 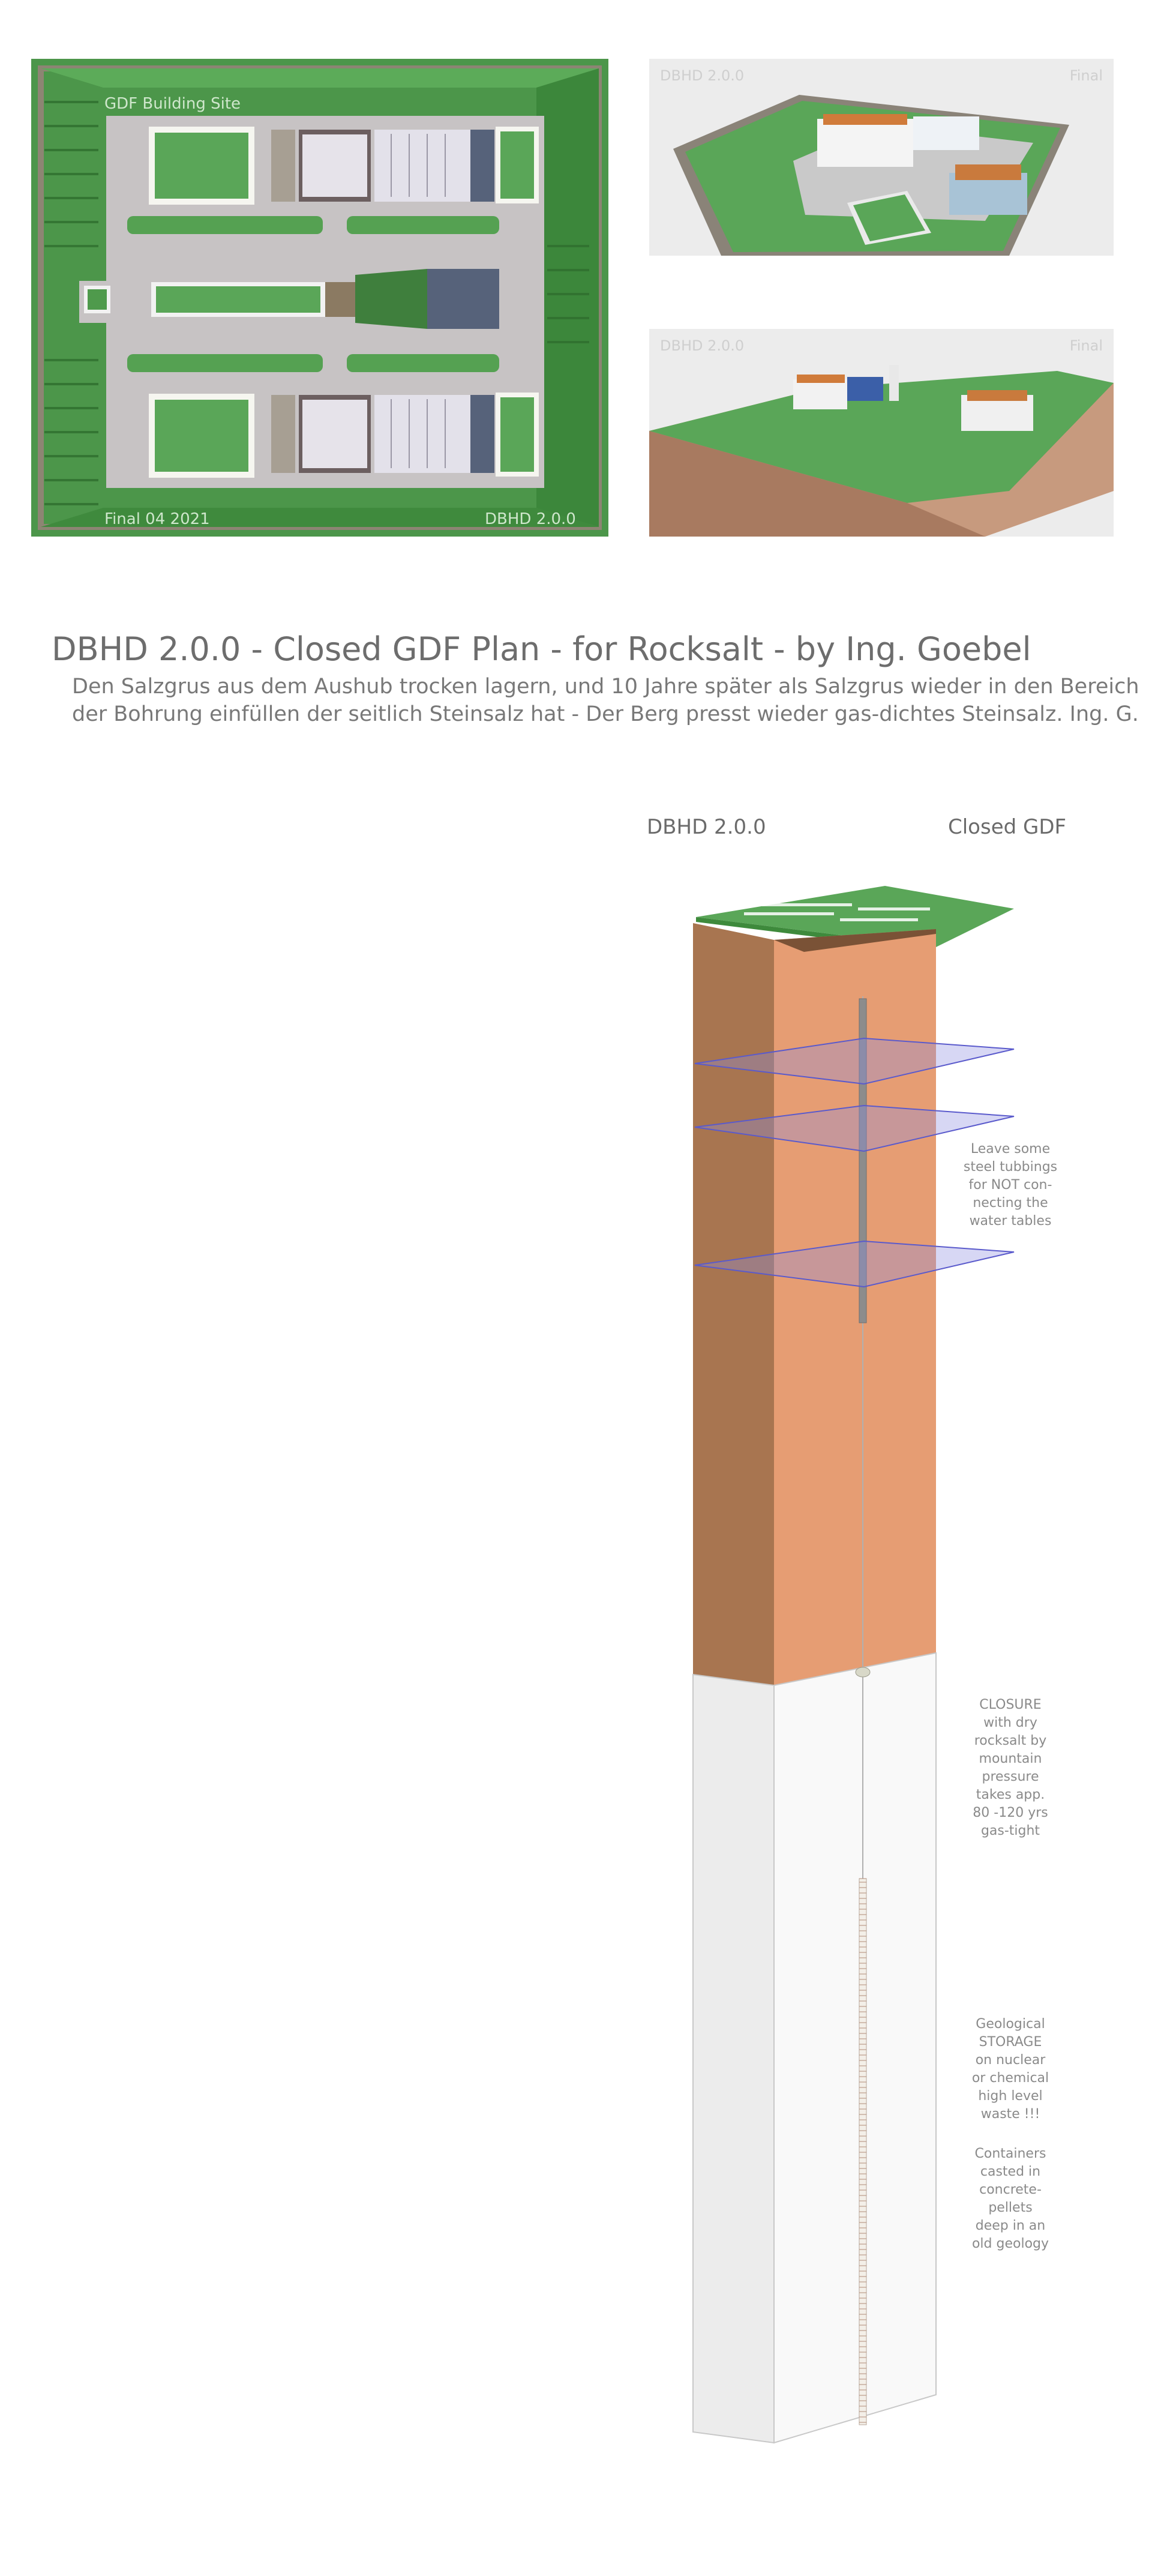 I want to click on render-top-drawing, so click(x=871, y=175).